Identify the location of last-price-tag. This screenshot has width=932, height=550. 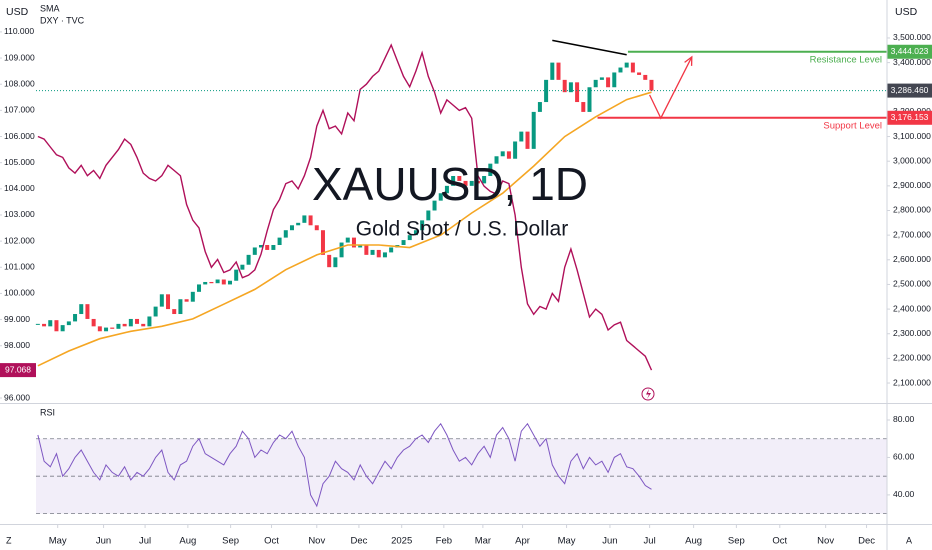
(909, 90).